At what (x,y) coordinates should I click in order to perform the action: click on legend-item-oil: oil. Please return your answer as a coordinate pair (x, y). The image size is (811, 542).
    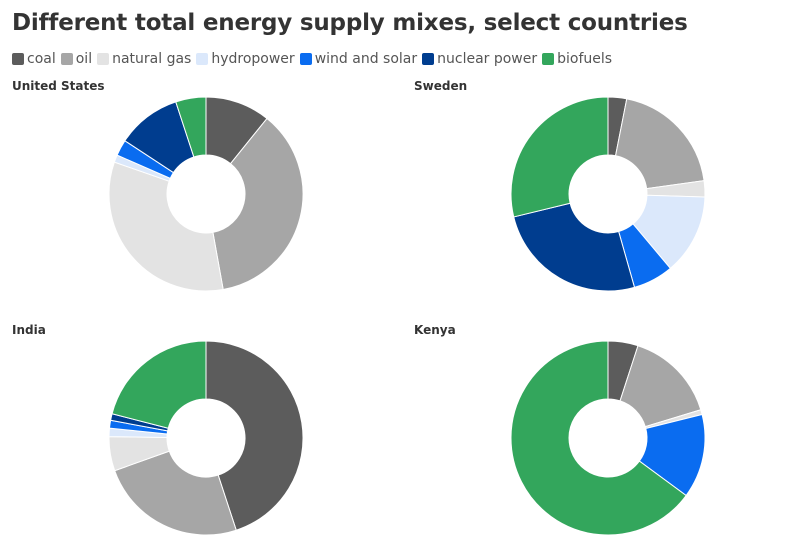
    Looking at the image, I should click on (76, 59).